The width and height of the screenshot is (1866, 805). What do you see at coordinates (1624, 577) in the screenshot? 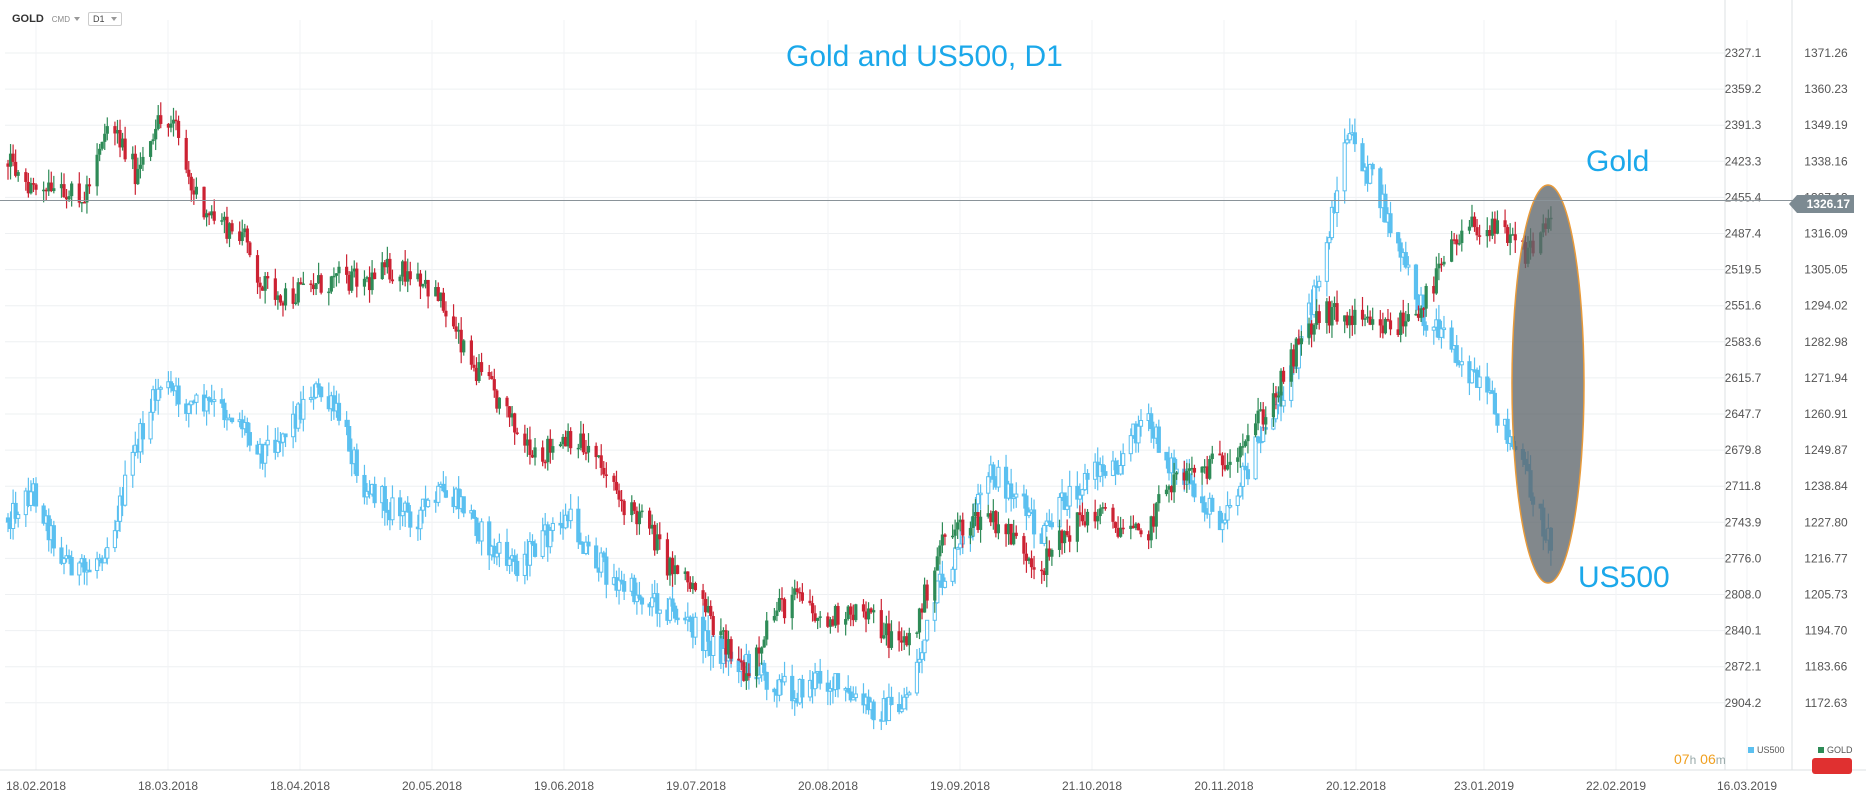
I see `annotation-us500: US500` at bounding box center [1624, 577].